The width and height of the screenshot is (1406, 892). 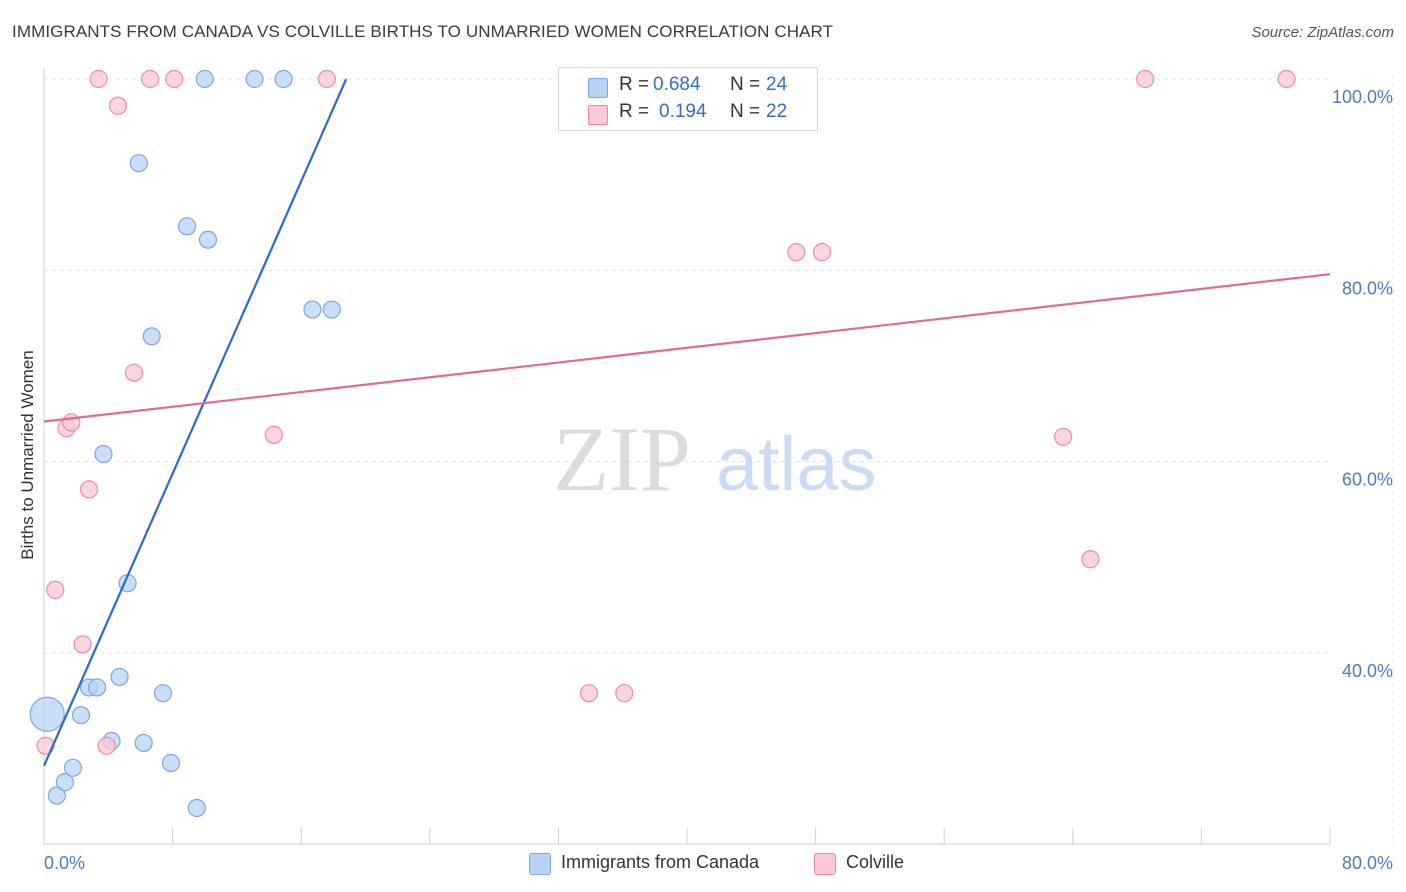 What do you see at coordinates (796, 464) in the screenshot?
I see `watermark-atlas: atlas` at bounding box center [796, 464].